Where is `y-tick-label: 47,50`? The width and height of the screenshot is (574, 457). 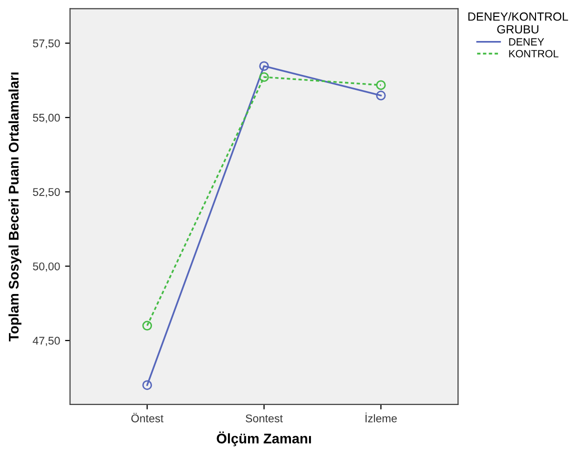 y-tick-label: 47,50 is located at coordinates (46, 341).